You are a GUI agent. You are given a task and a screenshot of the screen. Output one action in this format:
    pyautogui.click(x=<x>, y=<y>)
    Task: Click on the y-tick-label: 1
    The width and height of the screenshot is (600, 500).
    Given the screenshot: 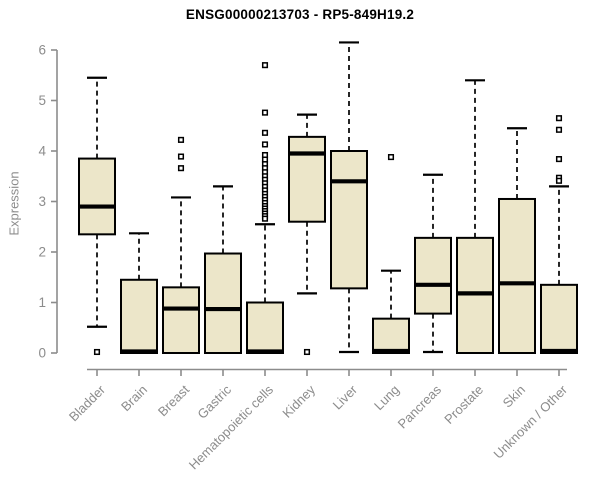 What is the action you would take?
    pyautogui.click(x=42, y=302)
    